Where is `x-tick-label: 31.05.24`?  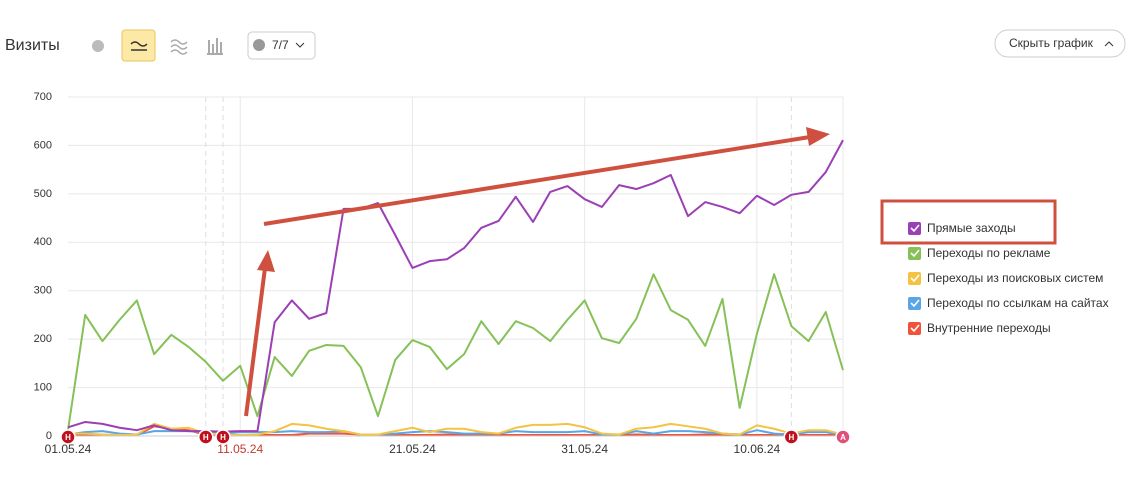
x-tick-label: 31.05.24 is located at coordinates (584, 449).